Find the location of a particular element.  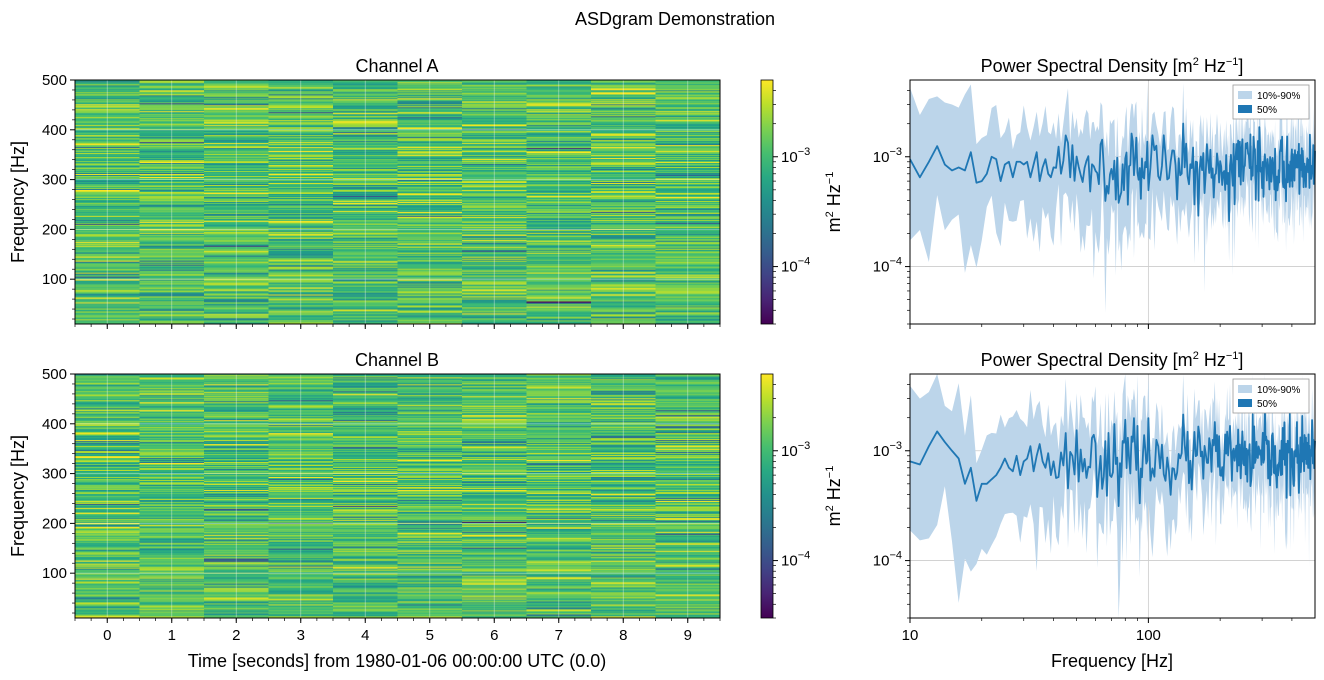

channel-a-title: Channel A is located at coordinates (396, 66).